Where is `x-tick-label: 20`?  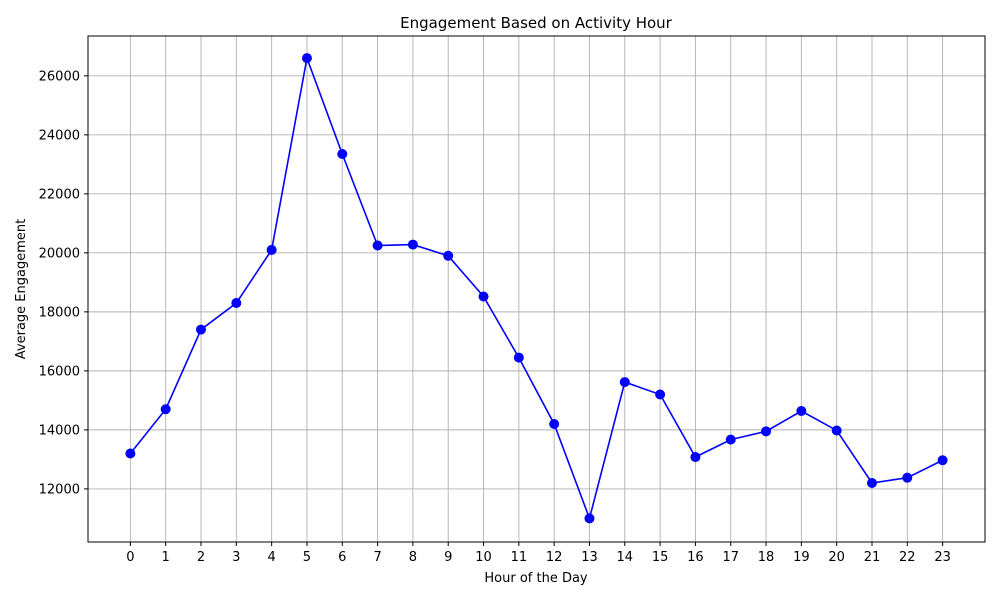
x-tick-label: 20 is located at coordinates (836, 557).